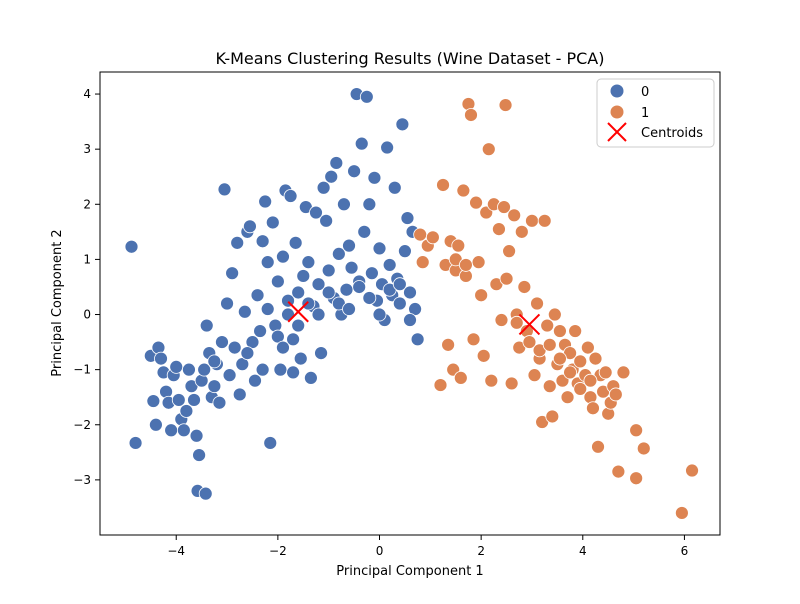 This screenshot has width=800, height=604. I want to click on y-axis-label: Principal Component 2, so click(57, 302).